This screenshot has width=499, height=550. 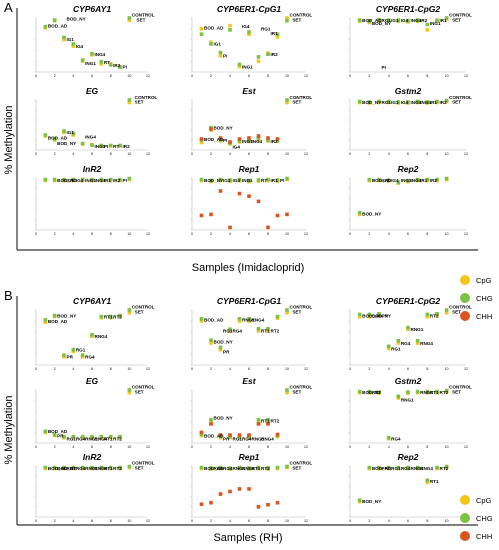 I want to click on sample-label: IR2, so click(x=117, y=180).